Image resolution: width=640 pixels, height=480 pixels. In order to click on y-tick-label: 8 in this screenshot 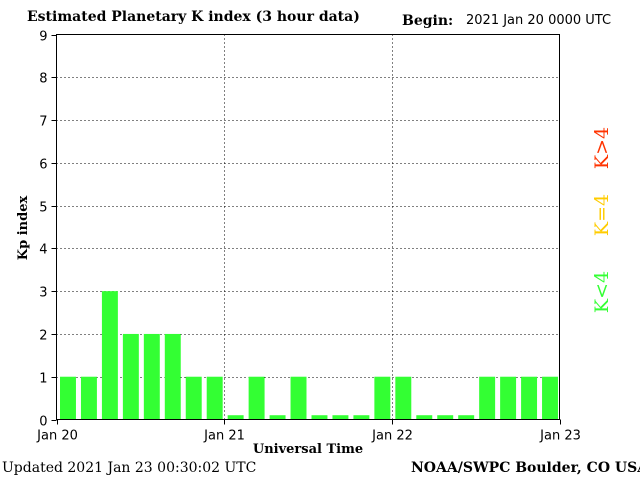, I will do `click(43, 79)`.